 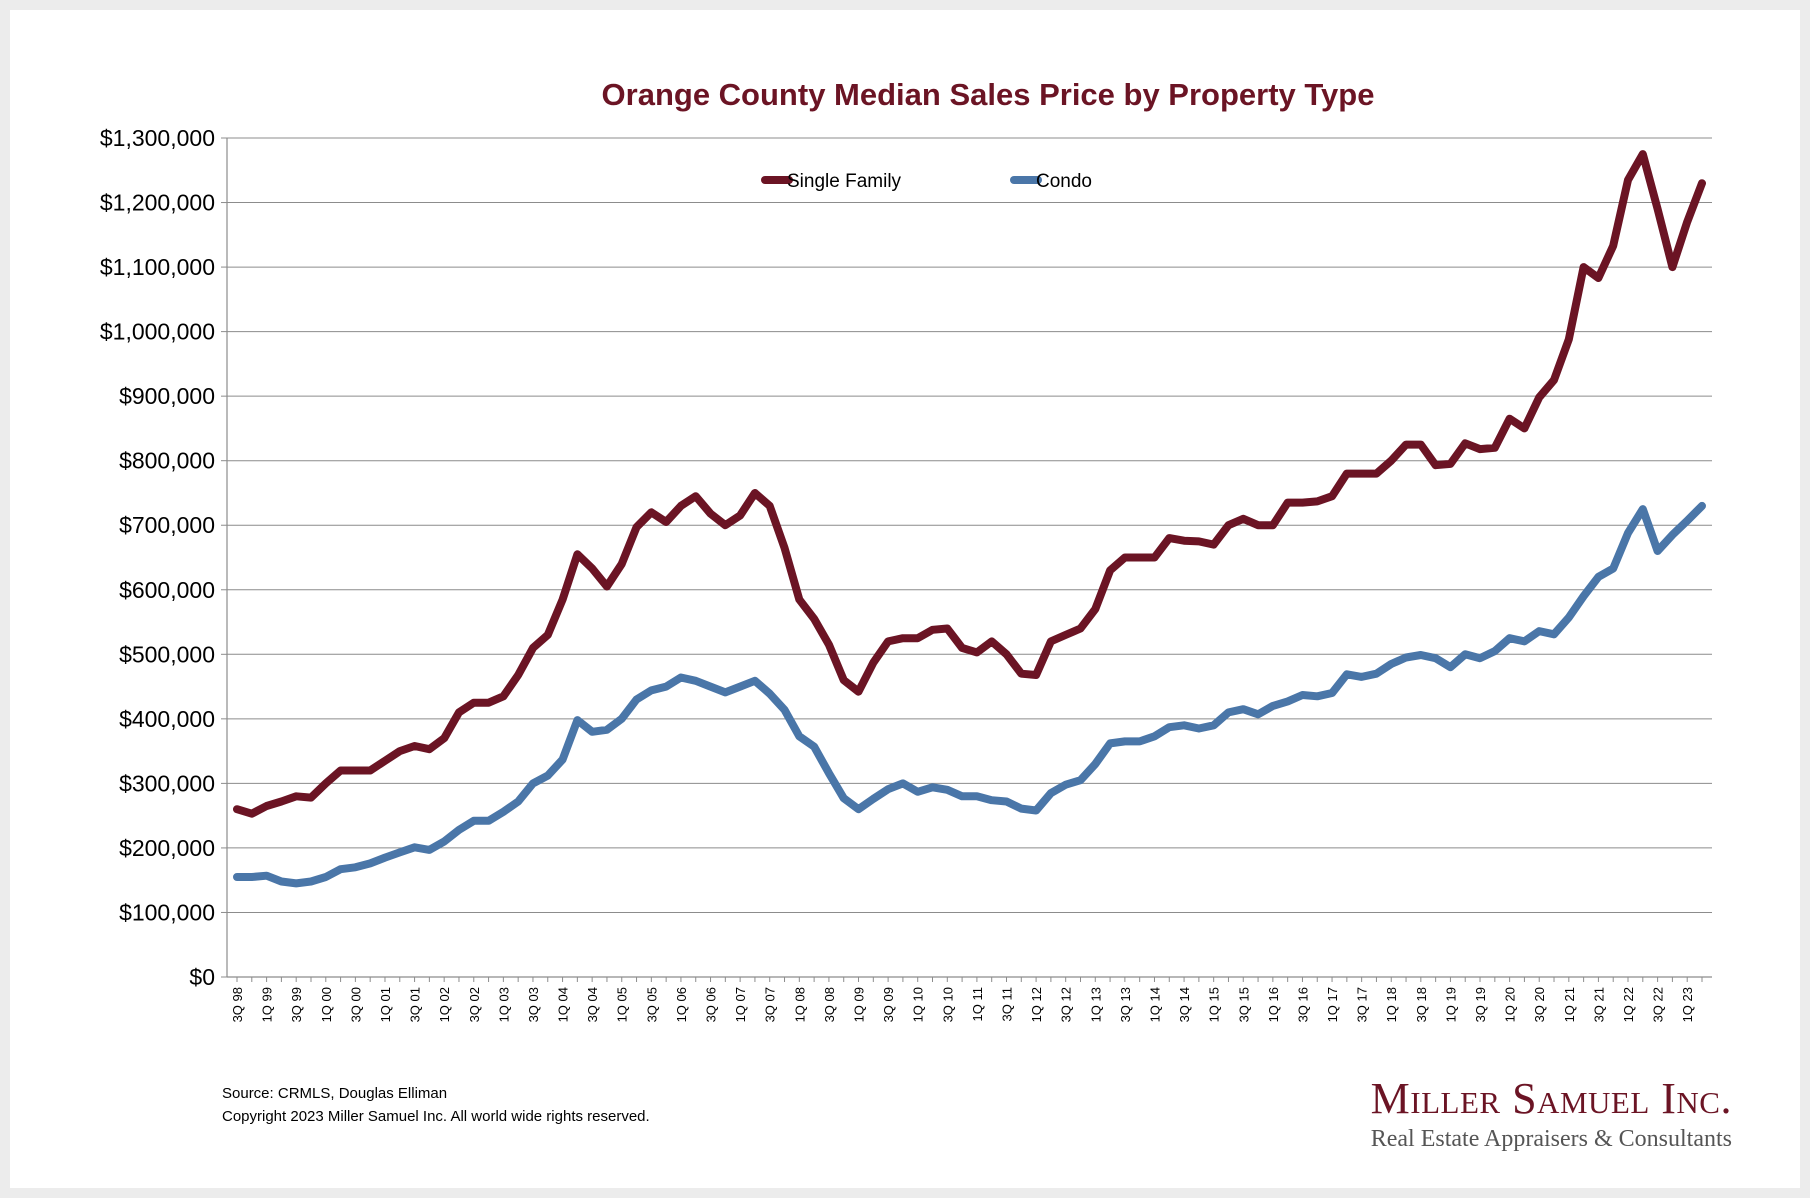 I want to click on x-tick-label: 1Q 11, so click(x=977, y=1004).